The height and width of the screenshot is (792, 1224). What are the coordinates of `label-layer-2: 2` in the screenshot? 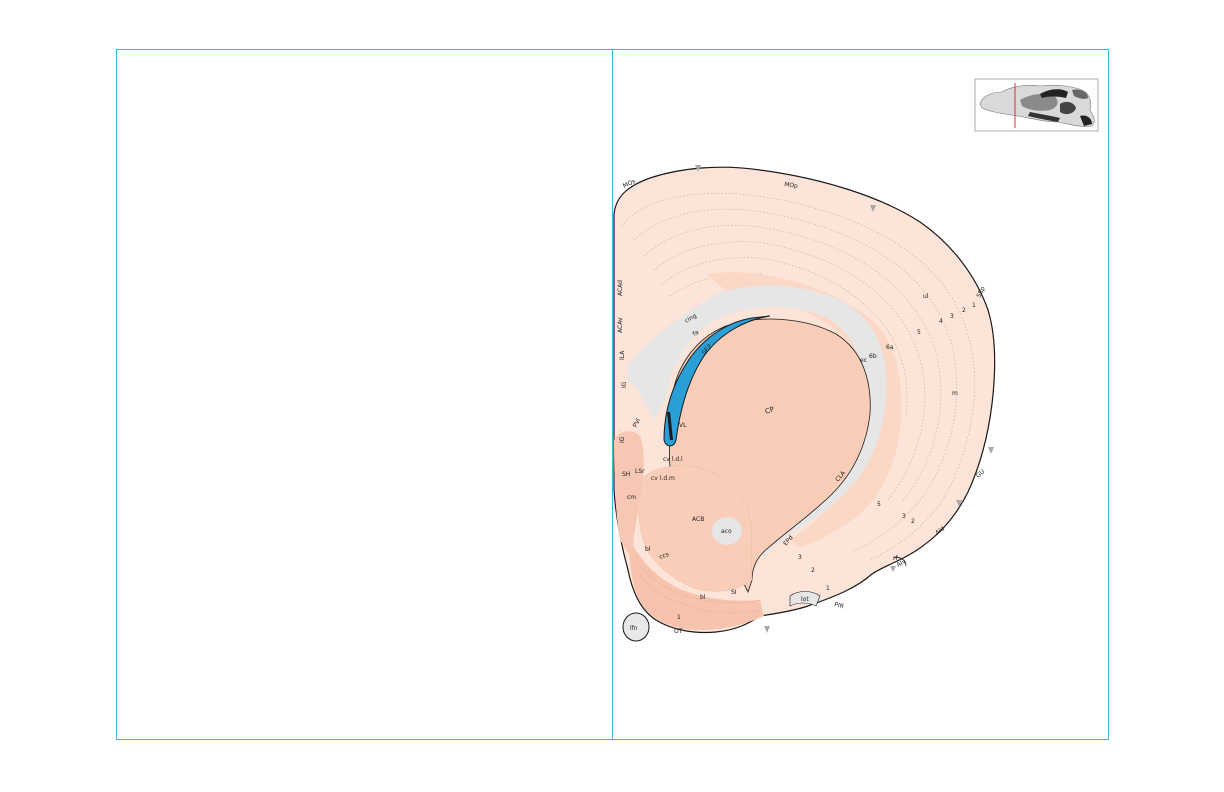 It's located at (964, 310).